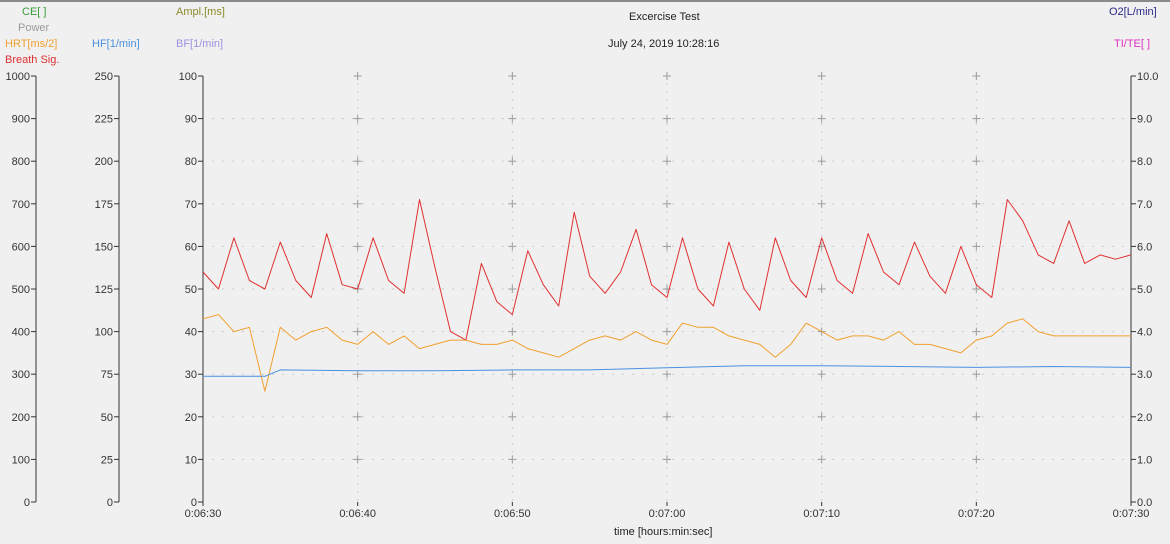  Describe the element at coordinates (200, 44) in the screenshot. I see `axis-label-bf: BF[1/min]` at that location.